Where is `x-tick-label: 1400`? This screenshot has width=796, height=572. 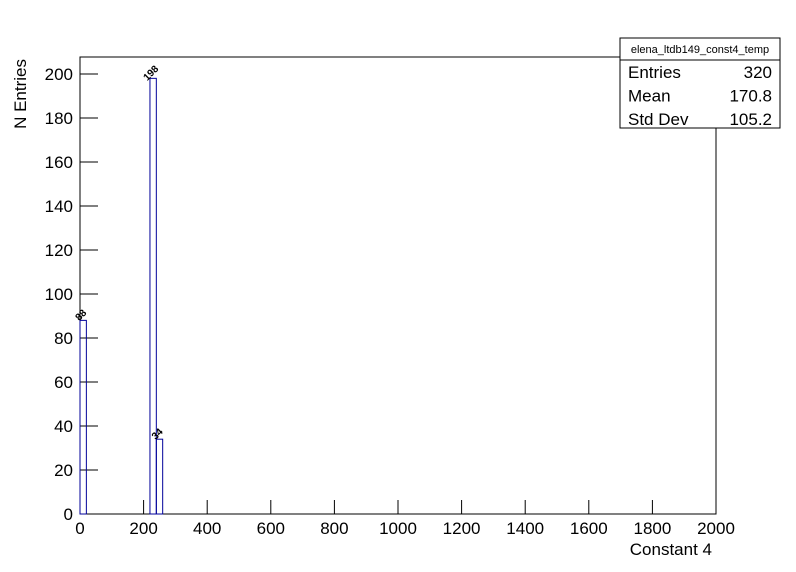 x-tick-label: 1400 is located at coordinates (525, 528).